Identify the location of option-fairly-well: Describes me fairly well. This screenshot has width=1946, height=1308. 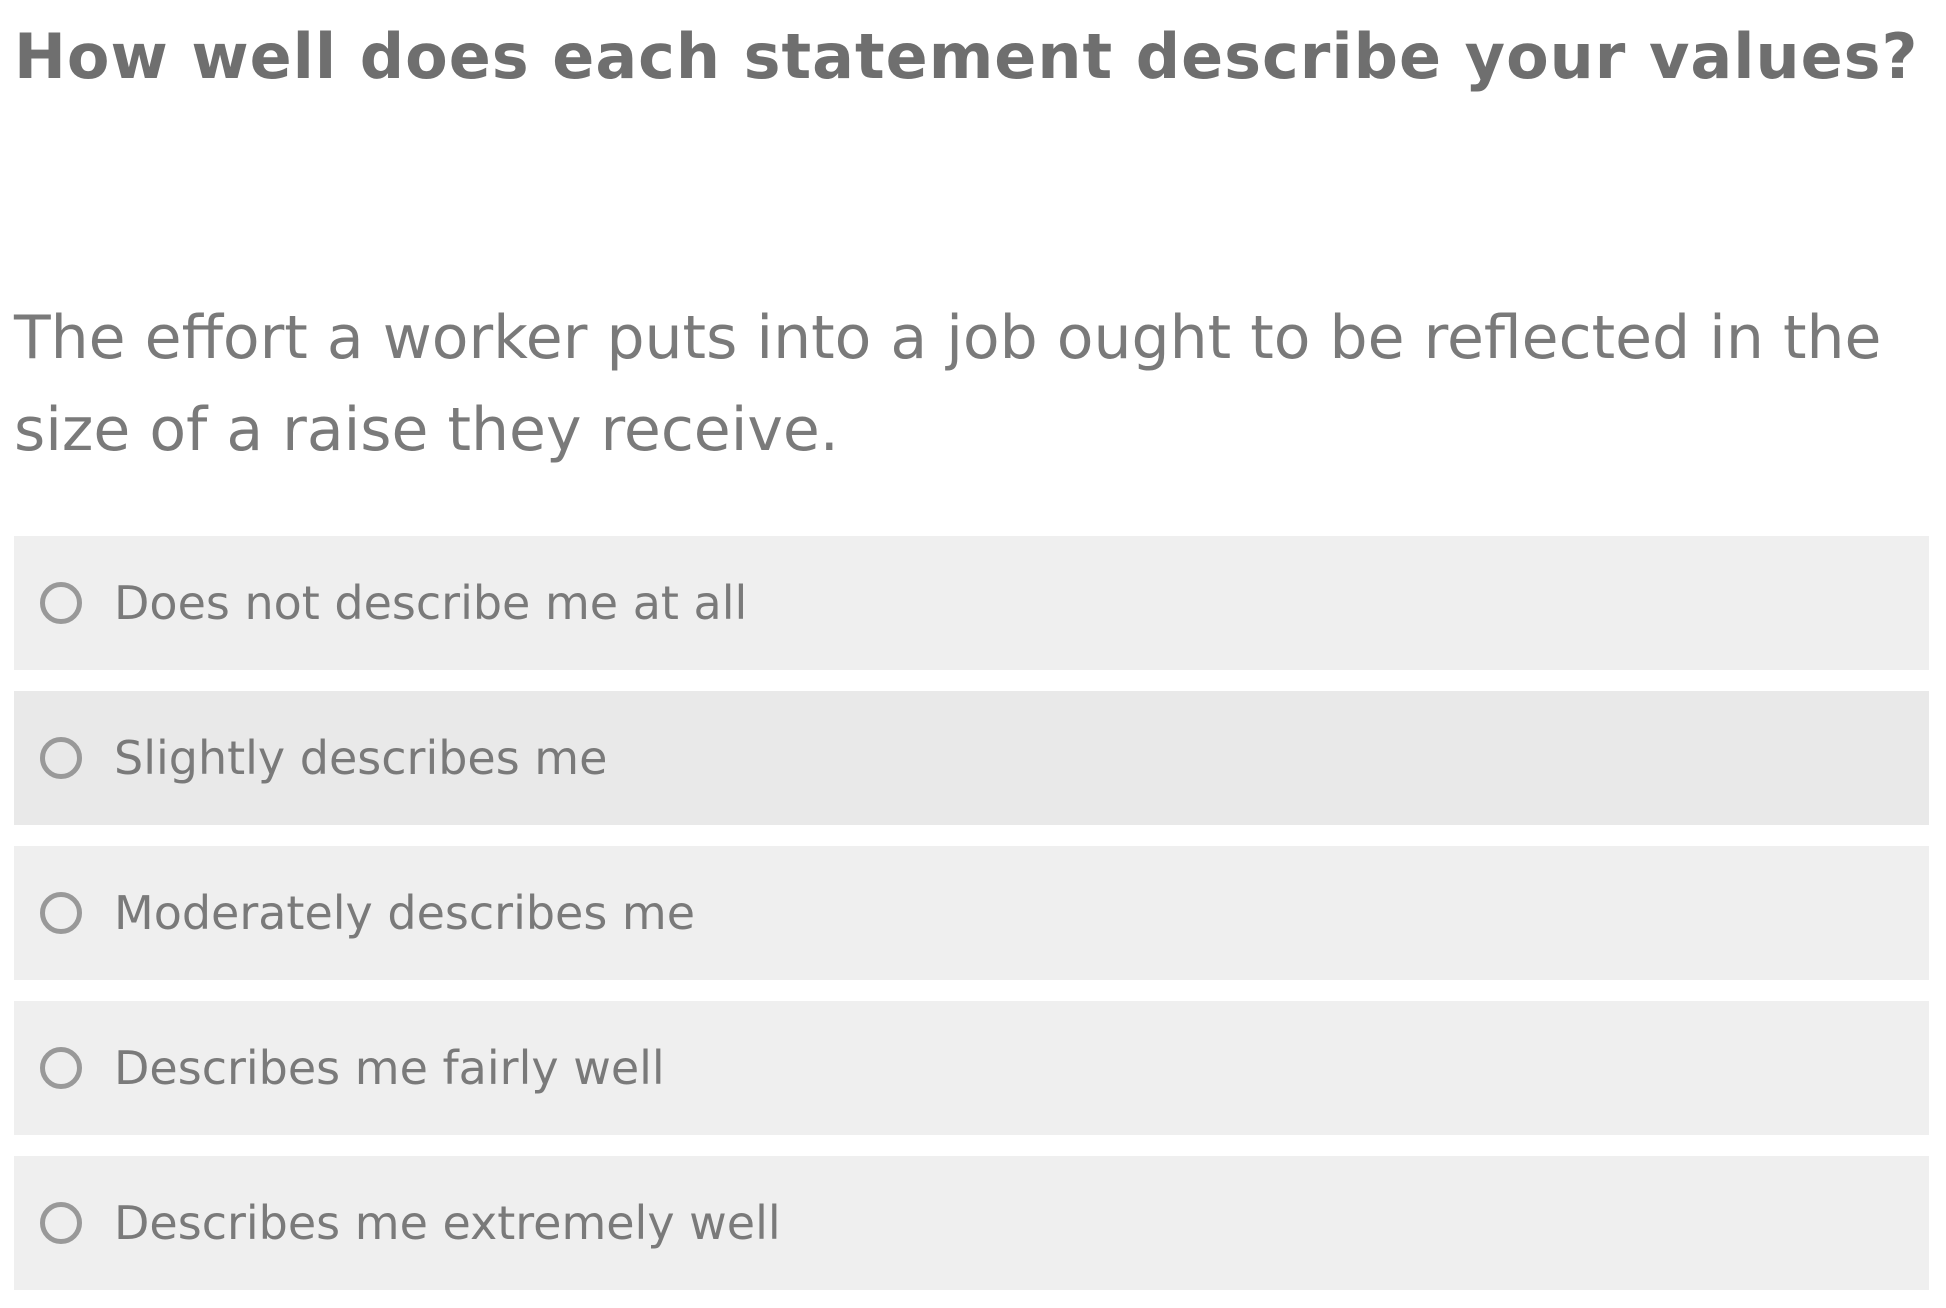
(971, 1068).